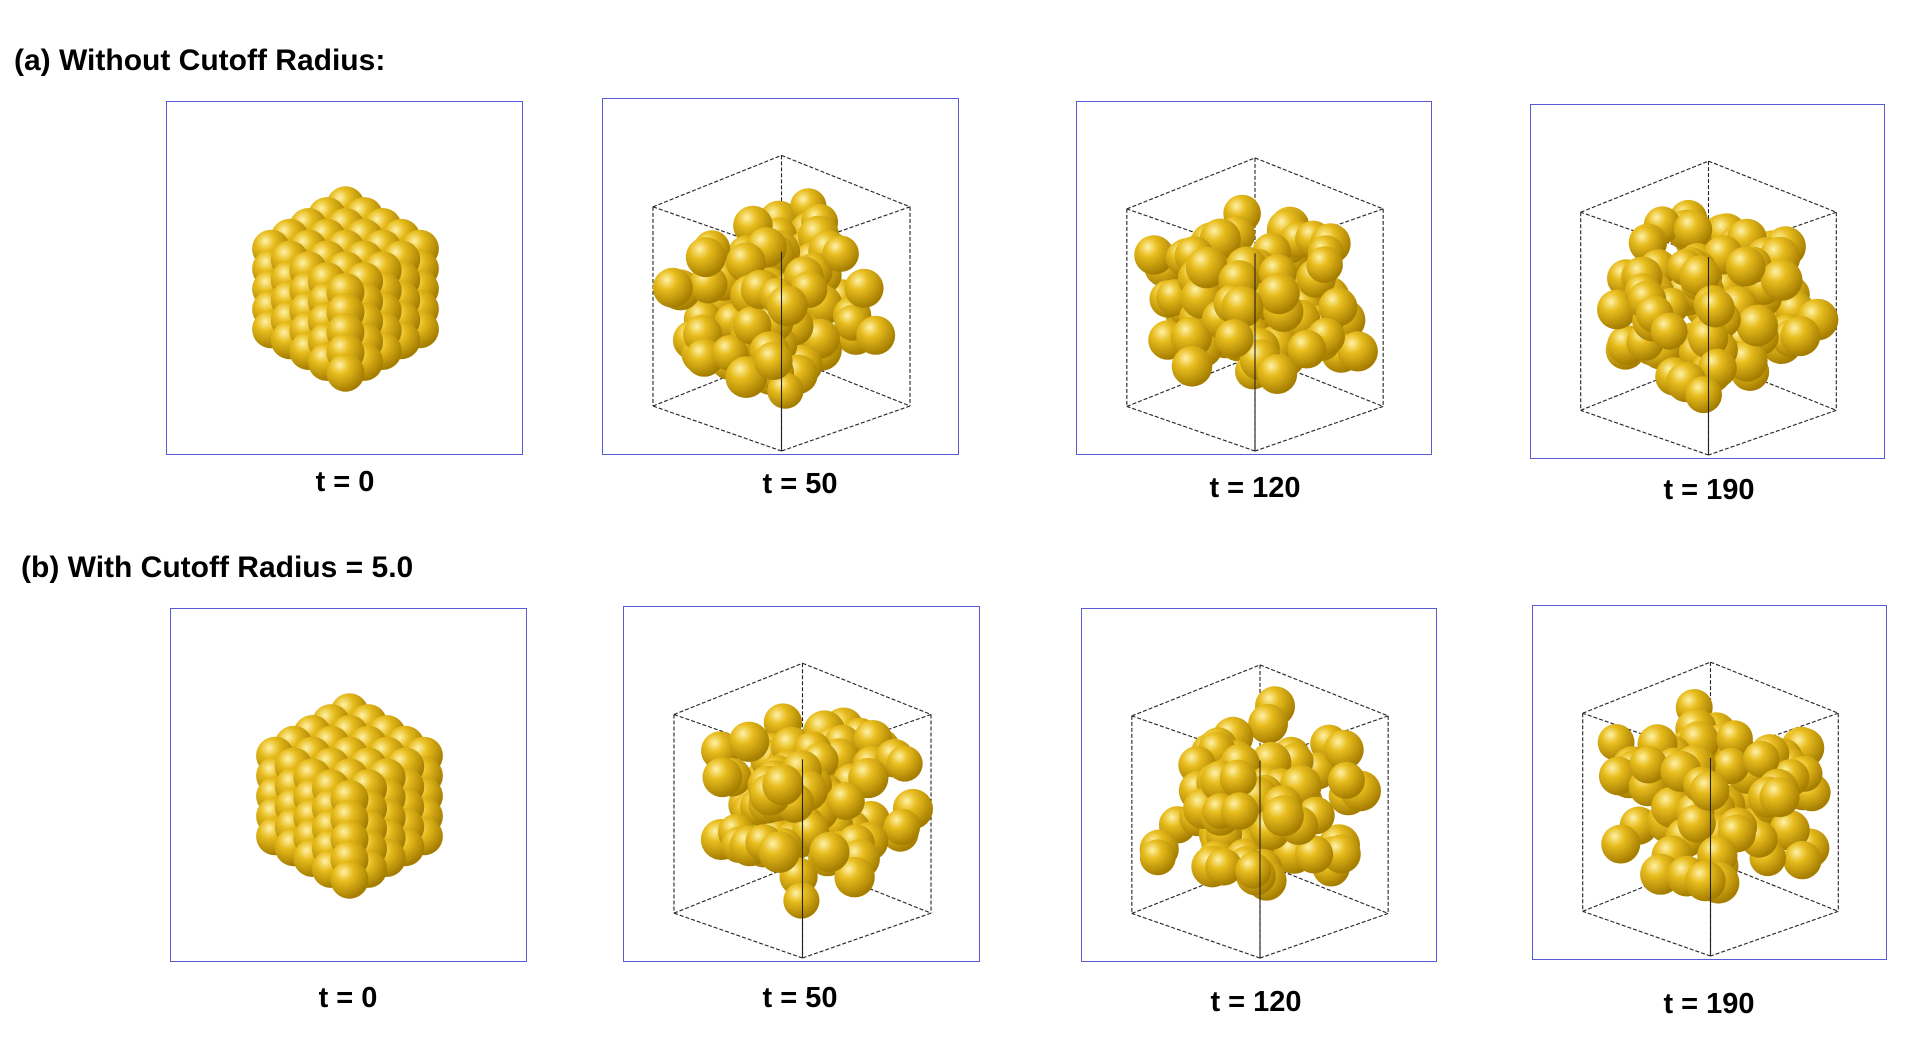 This screenshot has width=1913, height=1049. What do you see at coordinates (348, 998) in the screenshot?
I see `caption-b-t0: t = 0` at bounding box center [348, 998].